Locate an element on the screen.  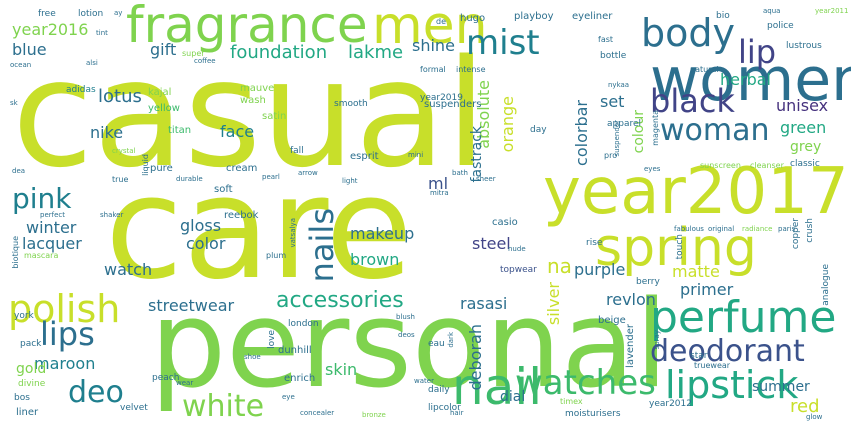
word-daily: daily is located at coordinates (439, 390).